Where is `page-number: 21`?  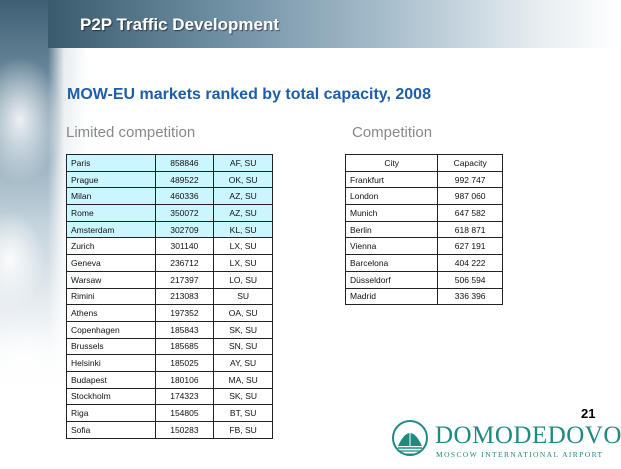 page-number: 21 is located at coordinates (588, 413).